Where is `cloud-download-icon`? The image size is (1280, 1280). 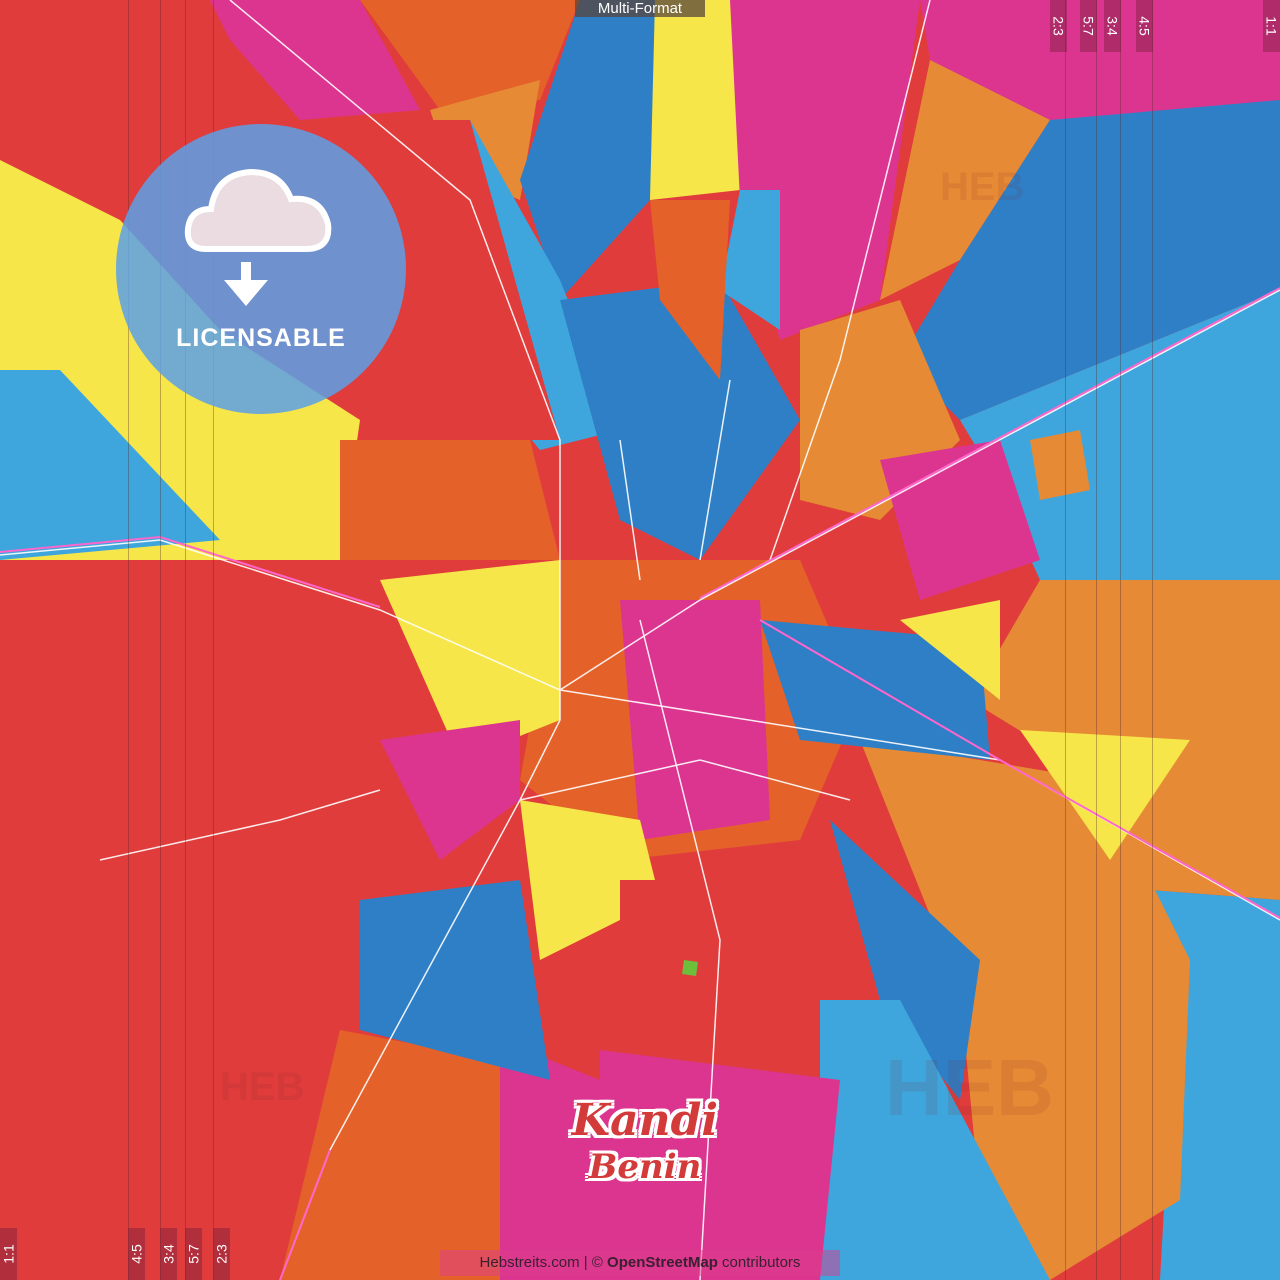 cloud-download-icon is located at coordinates (258, 237).